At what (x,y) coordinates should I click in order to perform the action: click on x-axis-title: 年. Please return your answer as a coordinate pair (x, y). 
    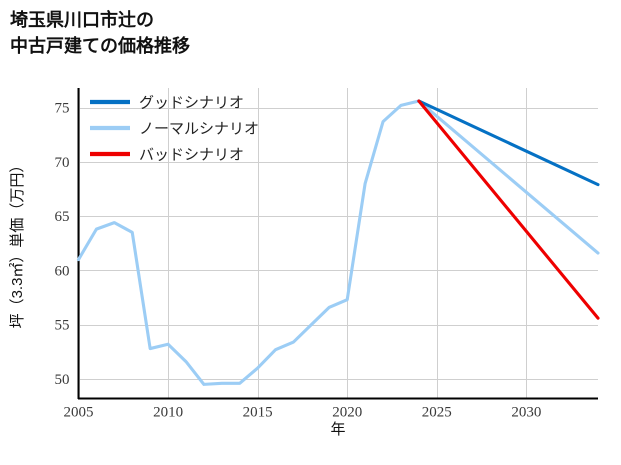
    Looking at the image, I should click on (337, 429).